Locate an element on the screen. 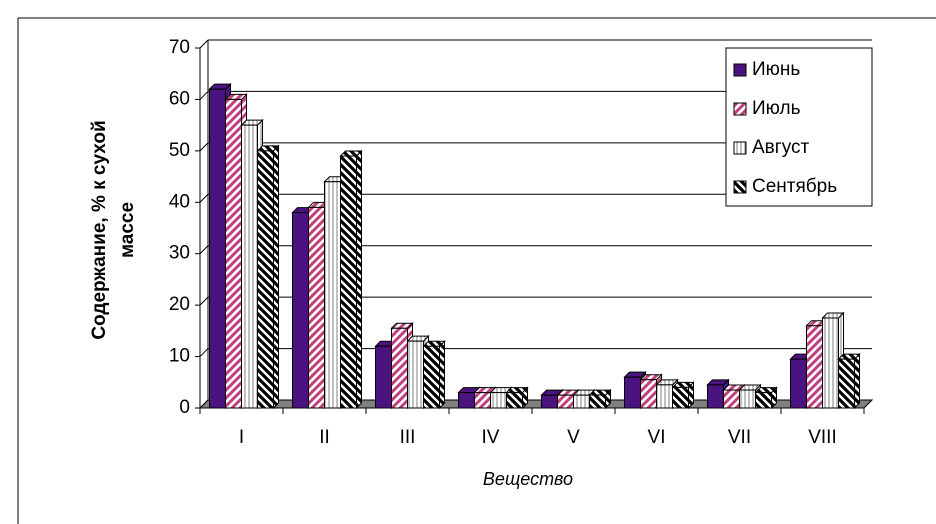  y-tick-label: 20 is located at coordinates (179, 304).